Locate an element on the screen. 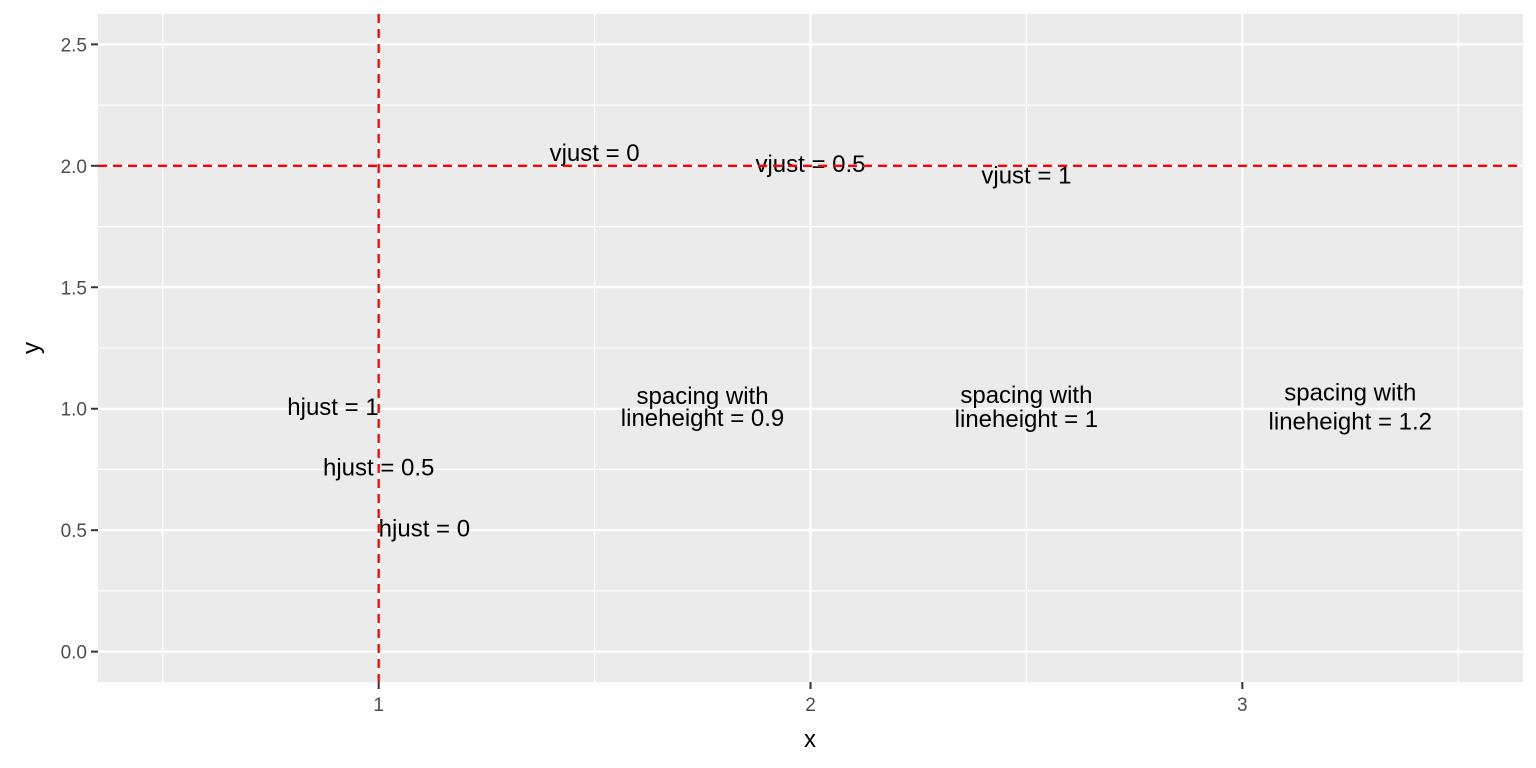 Image resolution: width=1536 pixels, height=768 pixels. y-tick-label: 1.5 is located at coordinates (74, 288).